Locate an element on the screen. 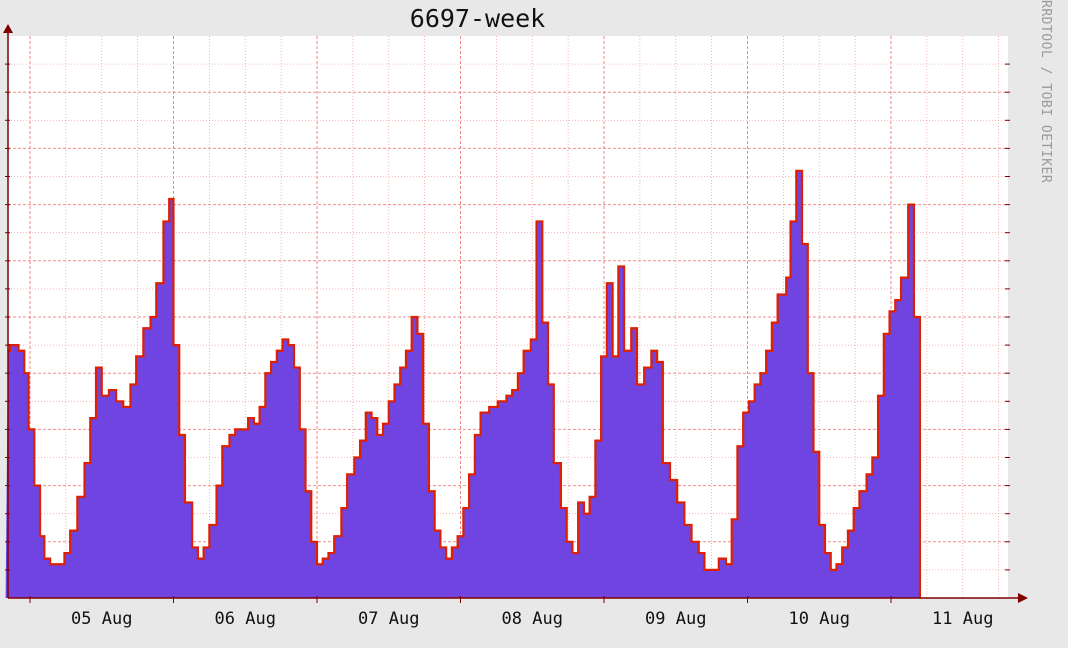 The height and width of the screenshot is (648, 1068). watermark-text: RRDTOOL / TOBI OETIKER is located at coordinates (1045, 92).